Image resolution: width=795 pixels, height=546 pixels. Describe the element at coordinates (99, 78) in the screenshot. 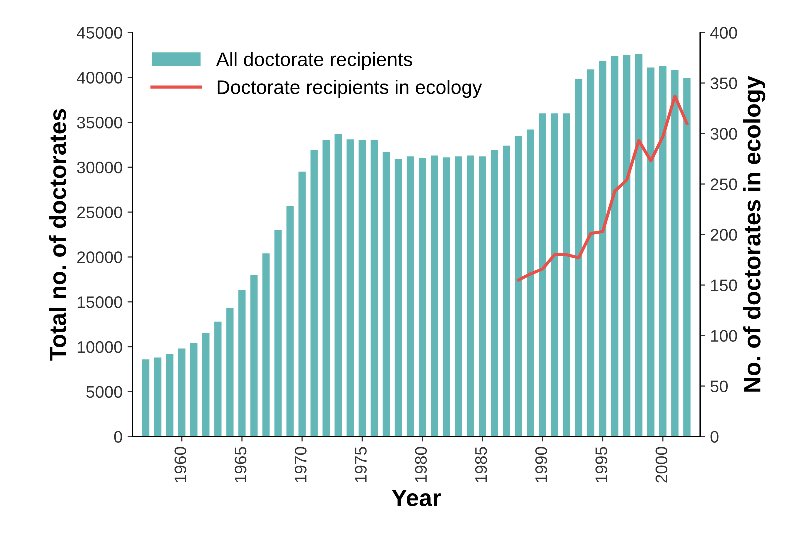

I see `y-tick-label: 40000` at that location.